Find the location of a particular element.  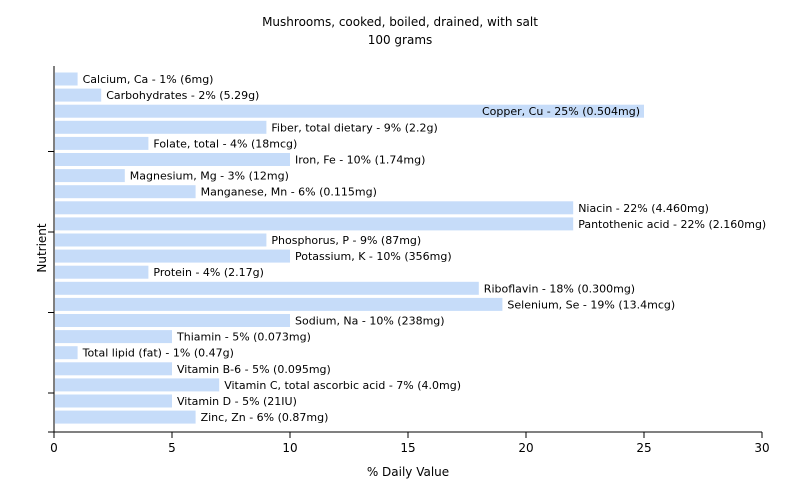

bar-data-label: Thiamin - 5% (0.073mg) is located at coordinates (243, 337).